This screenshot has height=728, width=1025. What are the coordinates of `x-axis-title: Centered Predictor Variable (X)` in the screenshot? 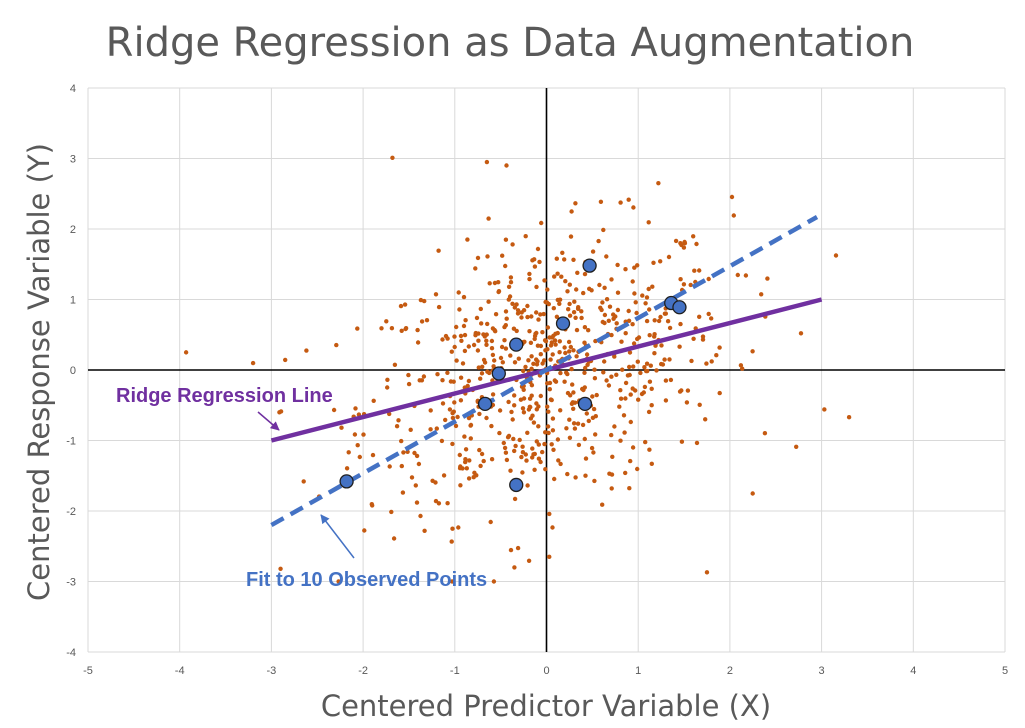 It's located at (546, 706).